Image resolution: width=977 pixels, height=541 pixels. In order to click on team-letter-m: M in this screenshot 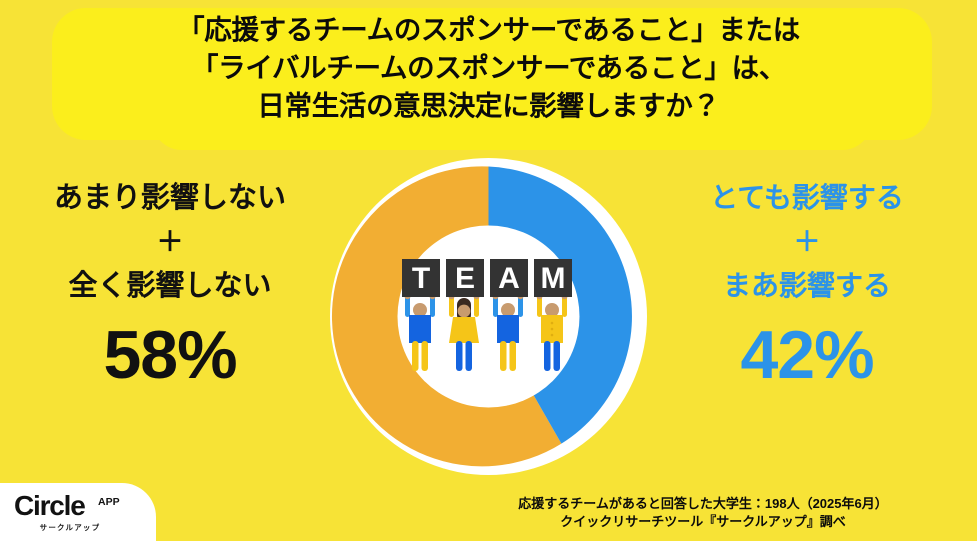, I will do `click(553, 278)`.